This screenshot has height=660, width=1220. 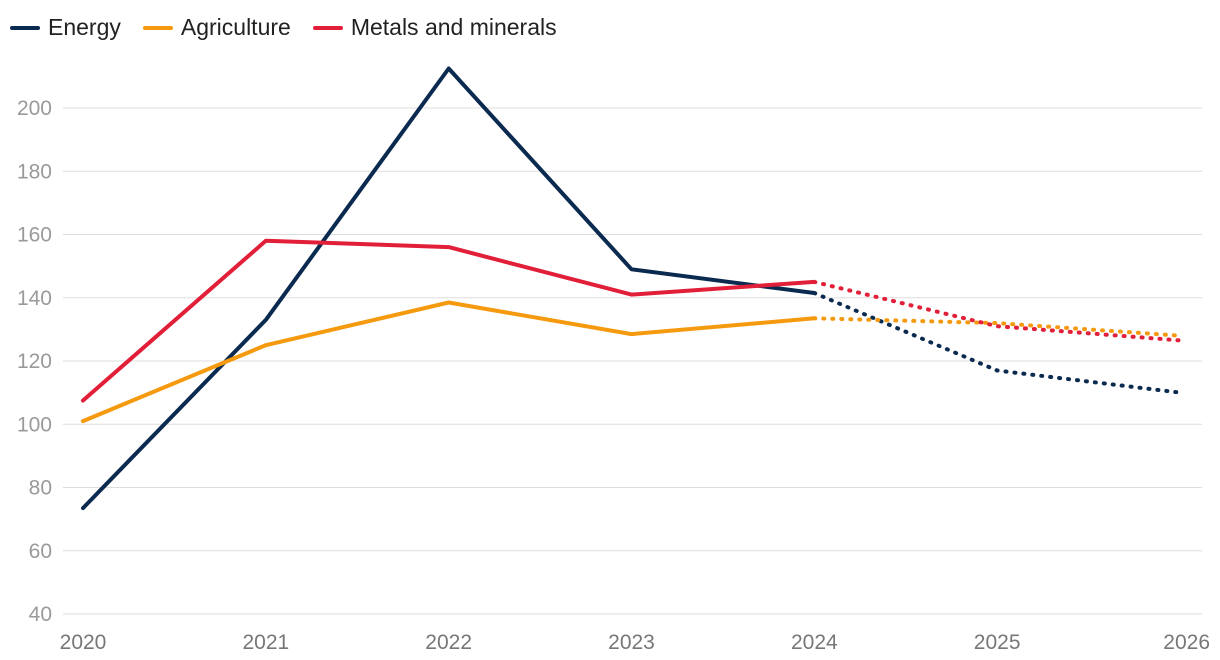 I want to click on x-tick-label-2025: 2025, so click(x=997, y=642).